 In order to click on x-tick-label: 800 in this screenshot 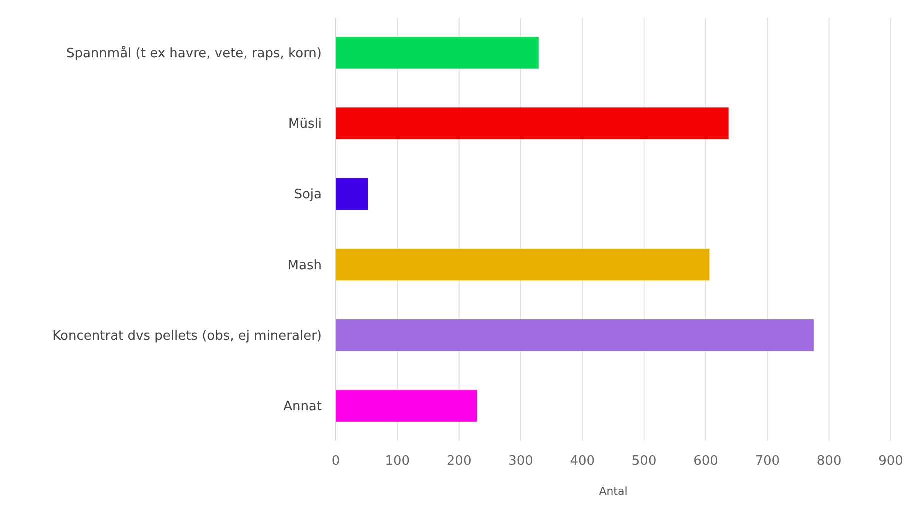, I will do `click(829, 461)`.